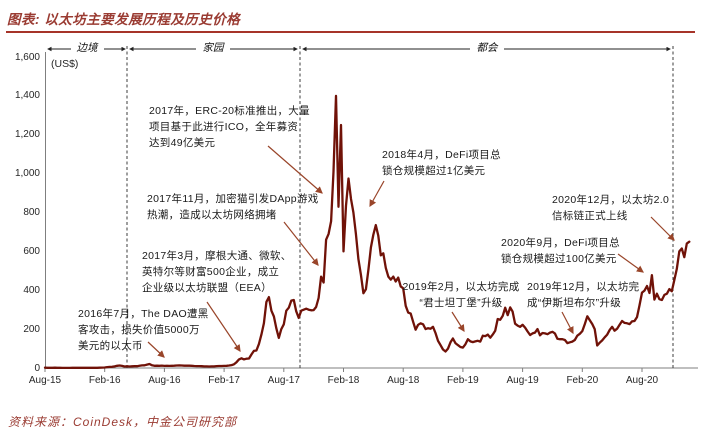  Describe the element at coordinates (27, 135) in the screenshot. I see `y-tick-label: 1,200` at that location.